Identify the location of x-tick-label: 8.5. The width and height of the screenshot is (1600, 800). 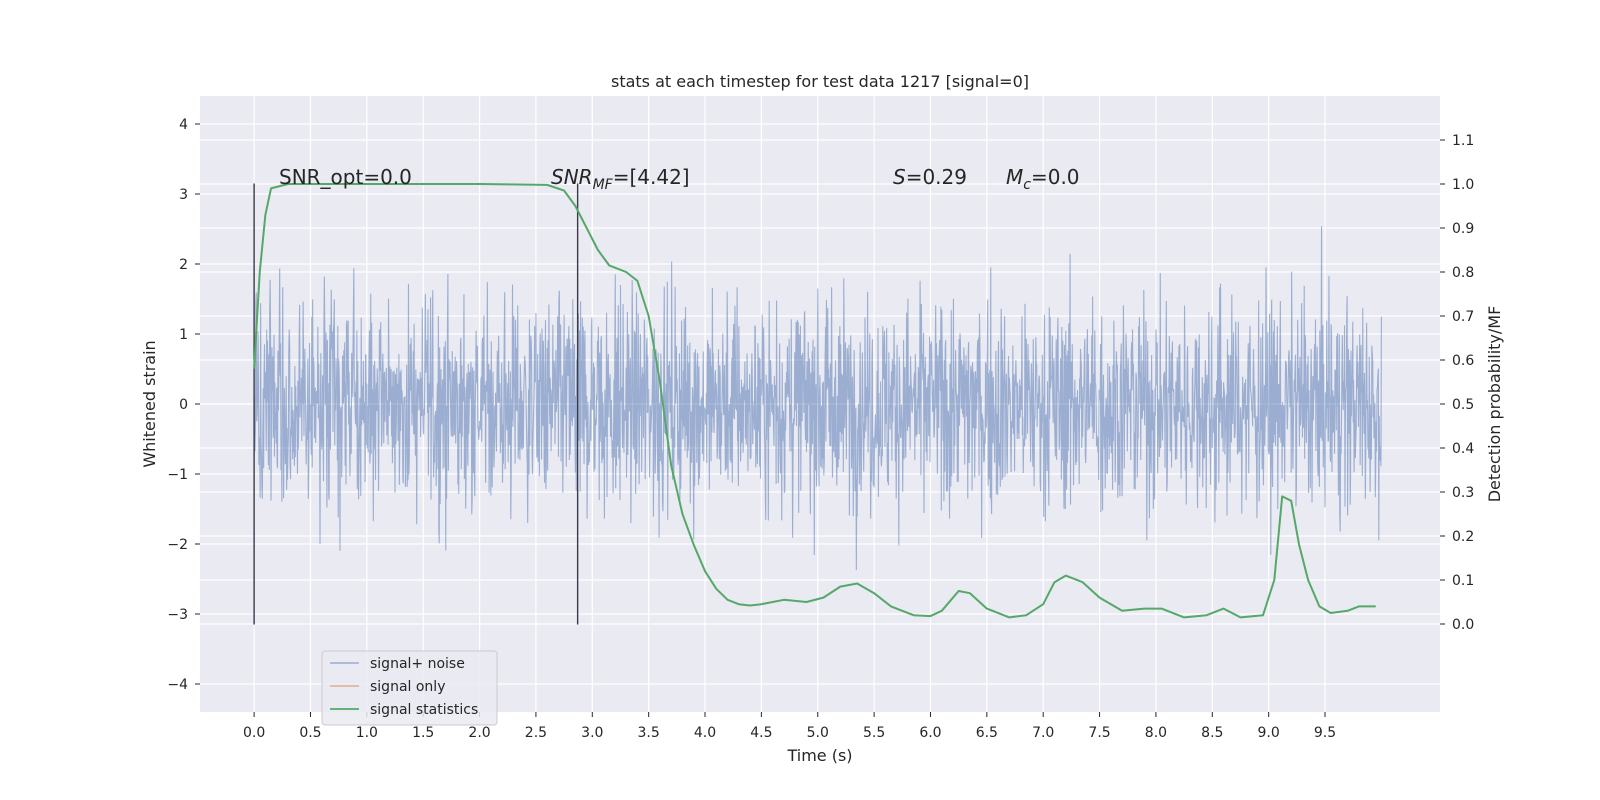
(1212, 733).